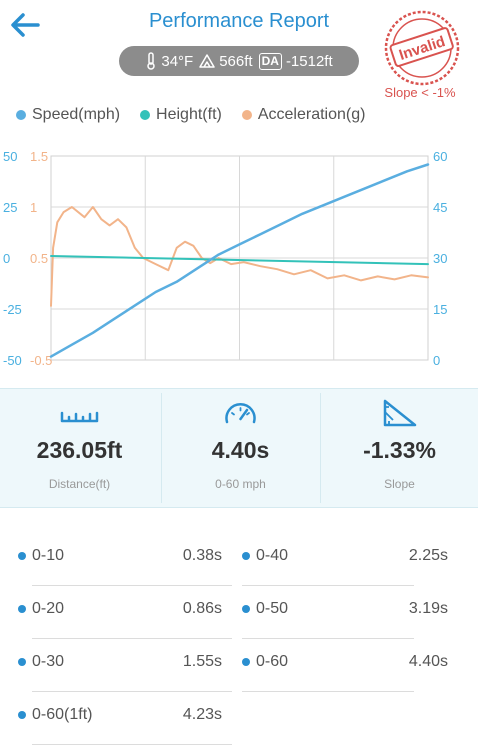 Image resolution: width=478 pixels, height=745 pixels. I want to click on split-time: 4.40s, so click(428, 661).